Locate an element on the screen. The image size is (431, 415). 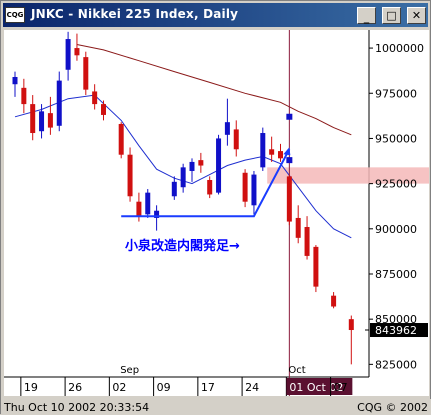
price-tick-label: 875000 is located at coordinates (396, 274).